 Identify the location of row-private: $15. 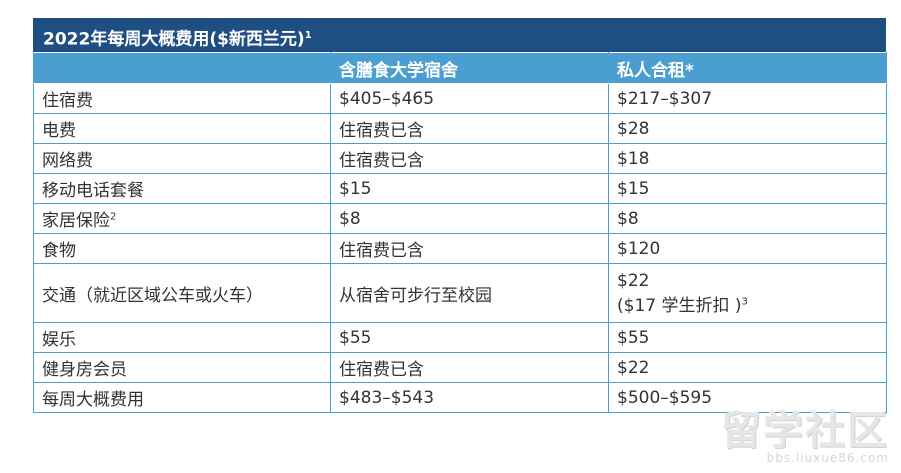
(747, 188).